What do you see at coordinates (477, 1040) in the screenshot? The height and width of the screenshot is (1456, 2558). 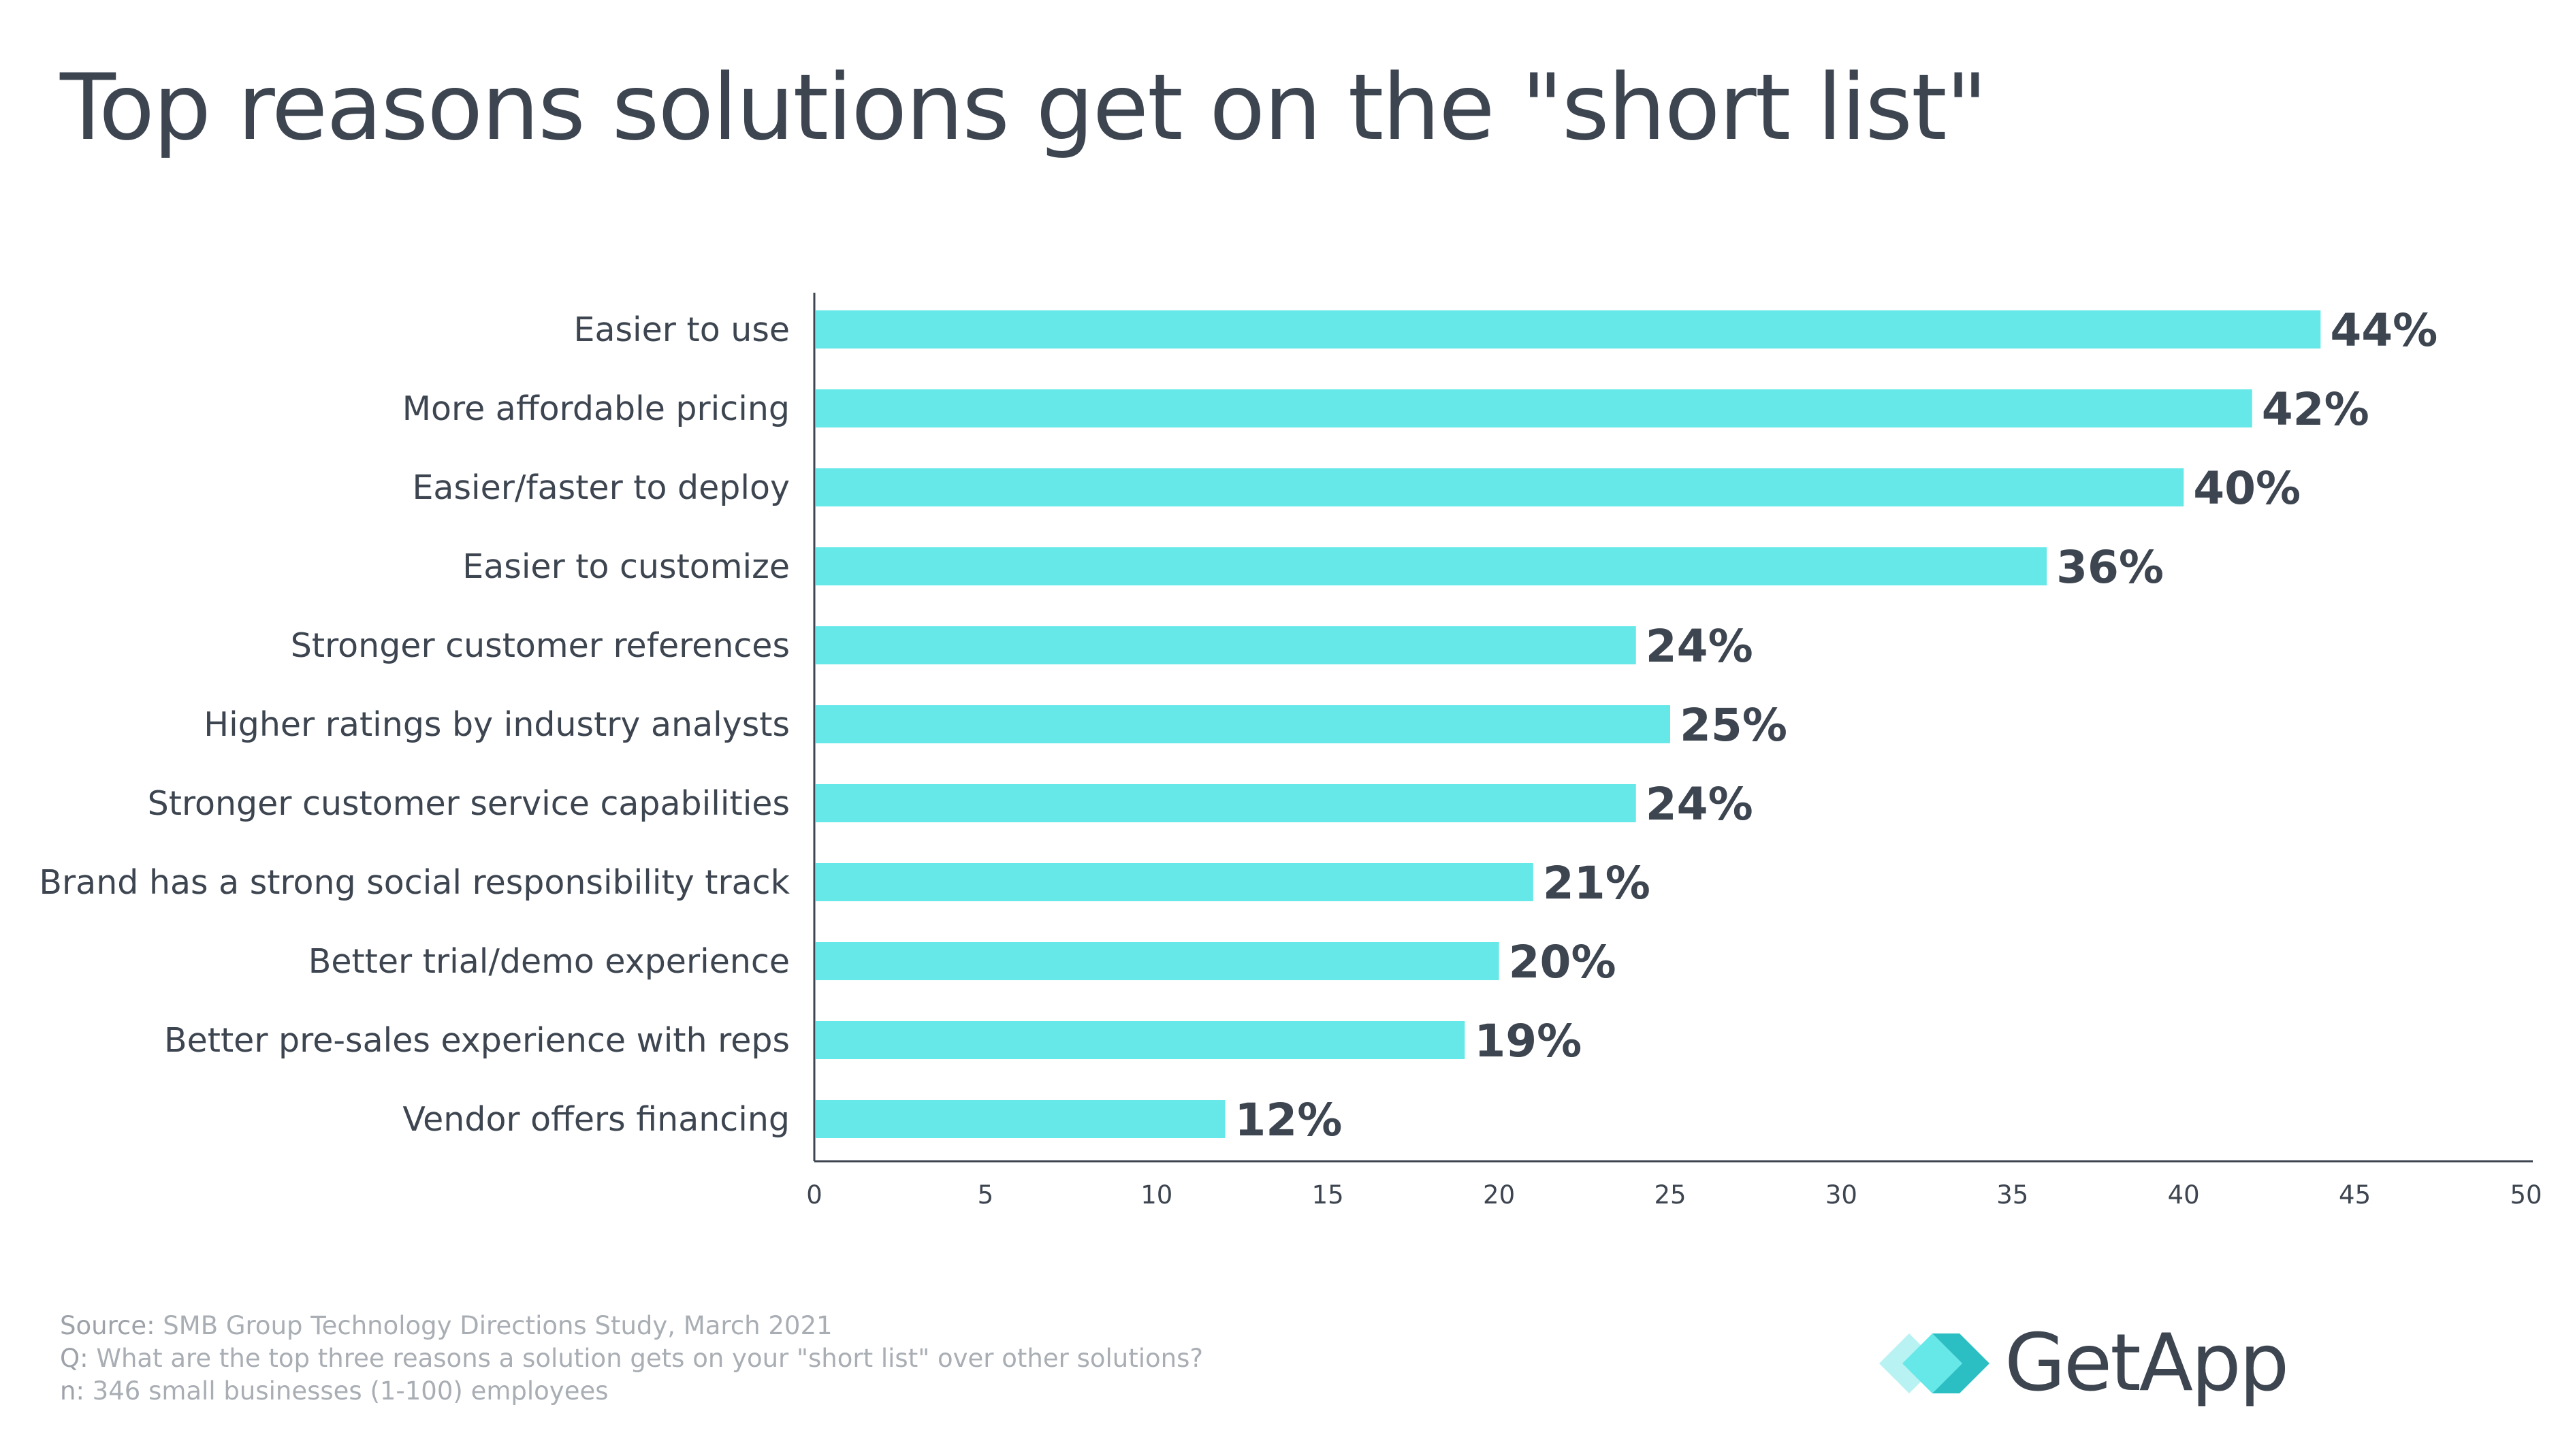 I see `category-label: Better pre-sales experience with reps` at bounding box center [477, 1040].